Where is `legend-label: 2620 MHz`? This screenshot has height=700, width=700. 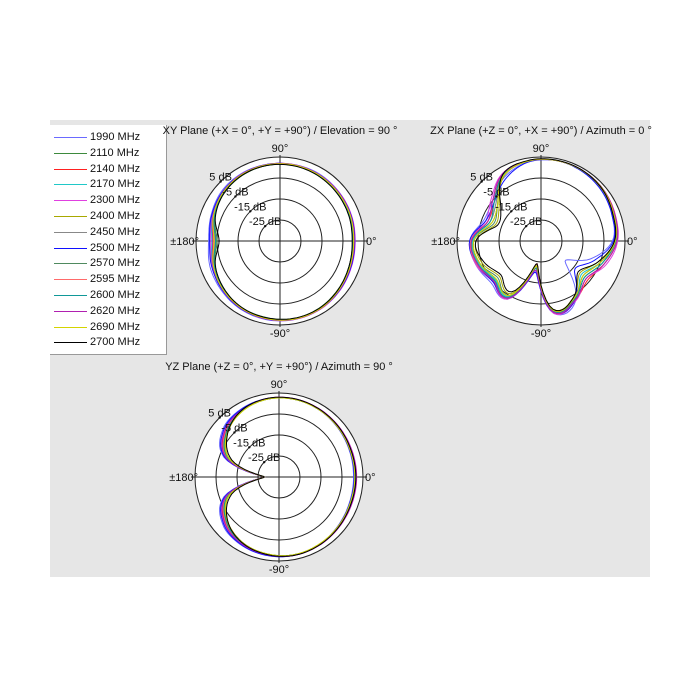 legend-label: 2620 MHz is located at coordinates (115, 310).